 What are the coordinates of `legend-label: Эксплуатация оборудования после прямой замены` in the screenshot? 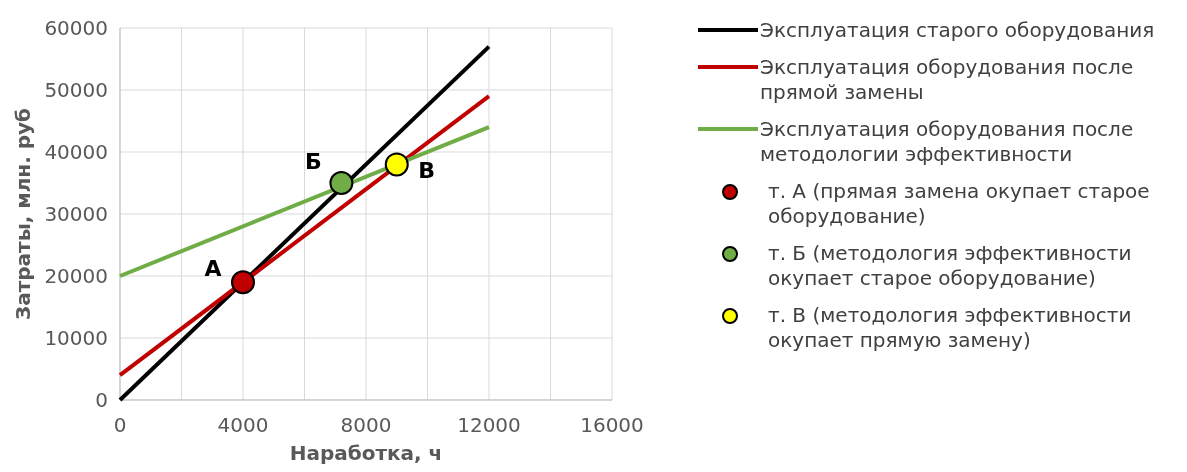 It's located at (947, 79).